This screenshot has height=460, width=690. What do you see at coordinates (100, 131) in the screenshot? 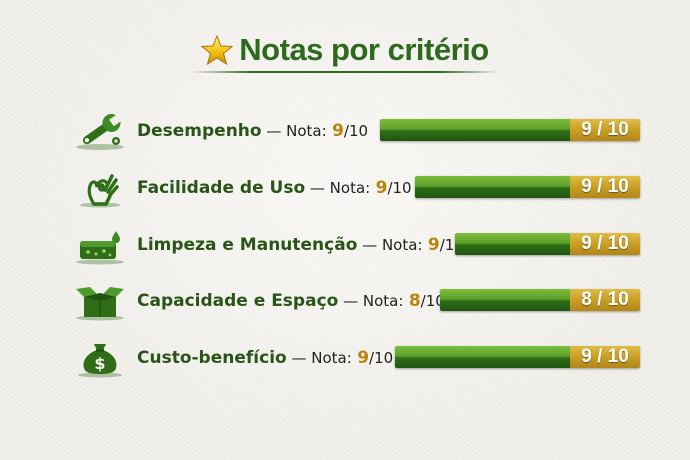
I see `wrench-icon` at bounding box center [100, 131].